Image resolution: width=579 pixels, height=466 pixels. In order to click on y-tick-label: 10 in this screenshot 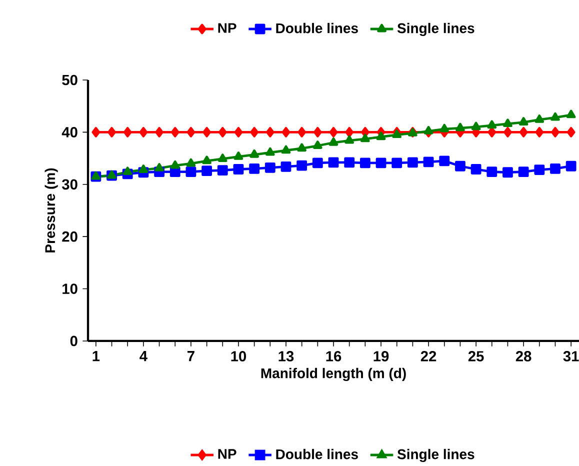, I will do `click(70, 289)`.